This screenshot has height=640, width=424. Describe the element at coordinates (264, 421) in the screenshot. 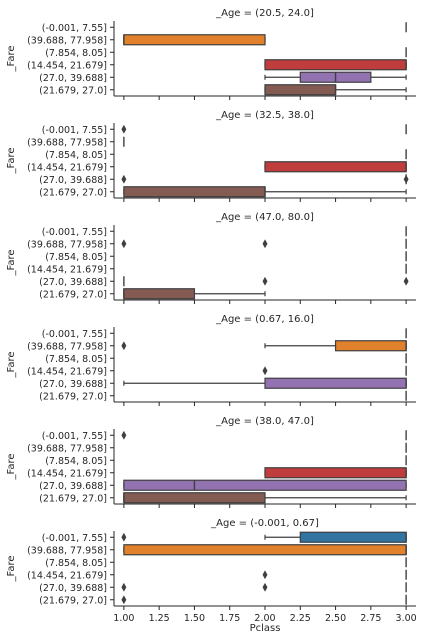

I see `panel-title: _Age = (38.0, 47.0]` at that location.